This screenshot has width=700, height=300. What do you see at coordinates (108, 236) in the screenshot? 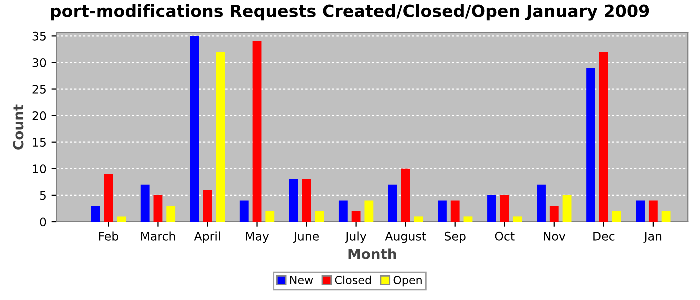
I see `x-tick-label: Feb` at bounding box center [108, 236].